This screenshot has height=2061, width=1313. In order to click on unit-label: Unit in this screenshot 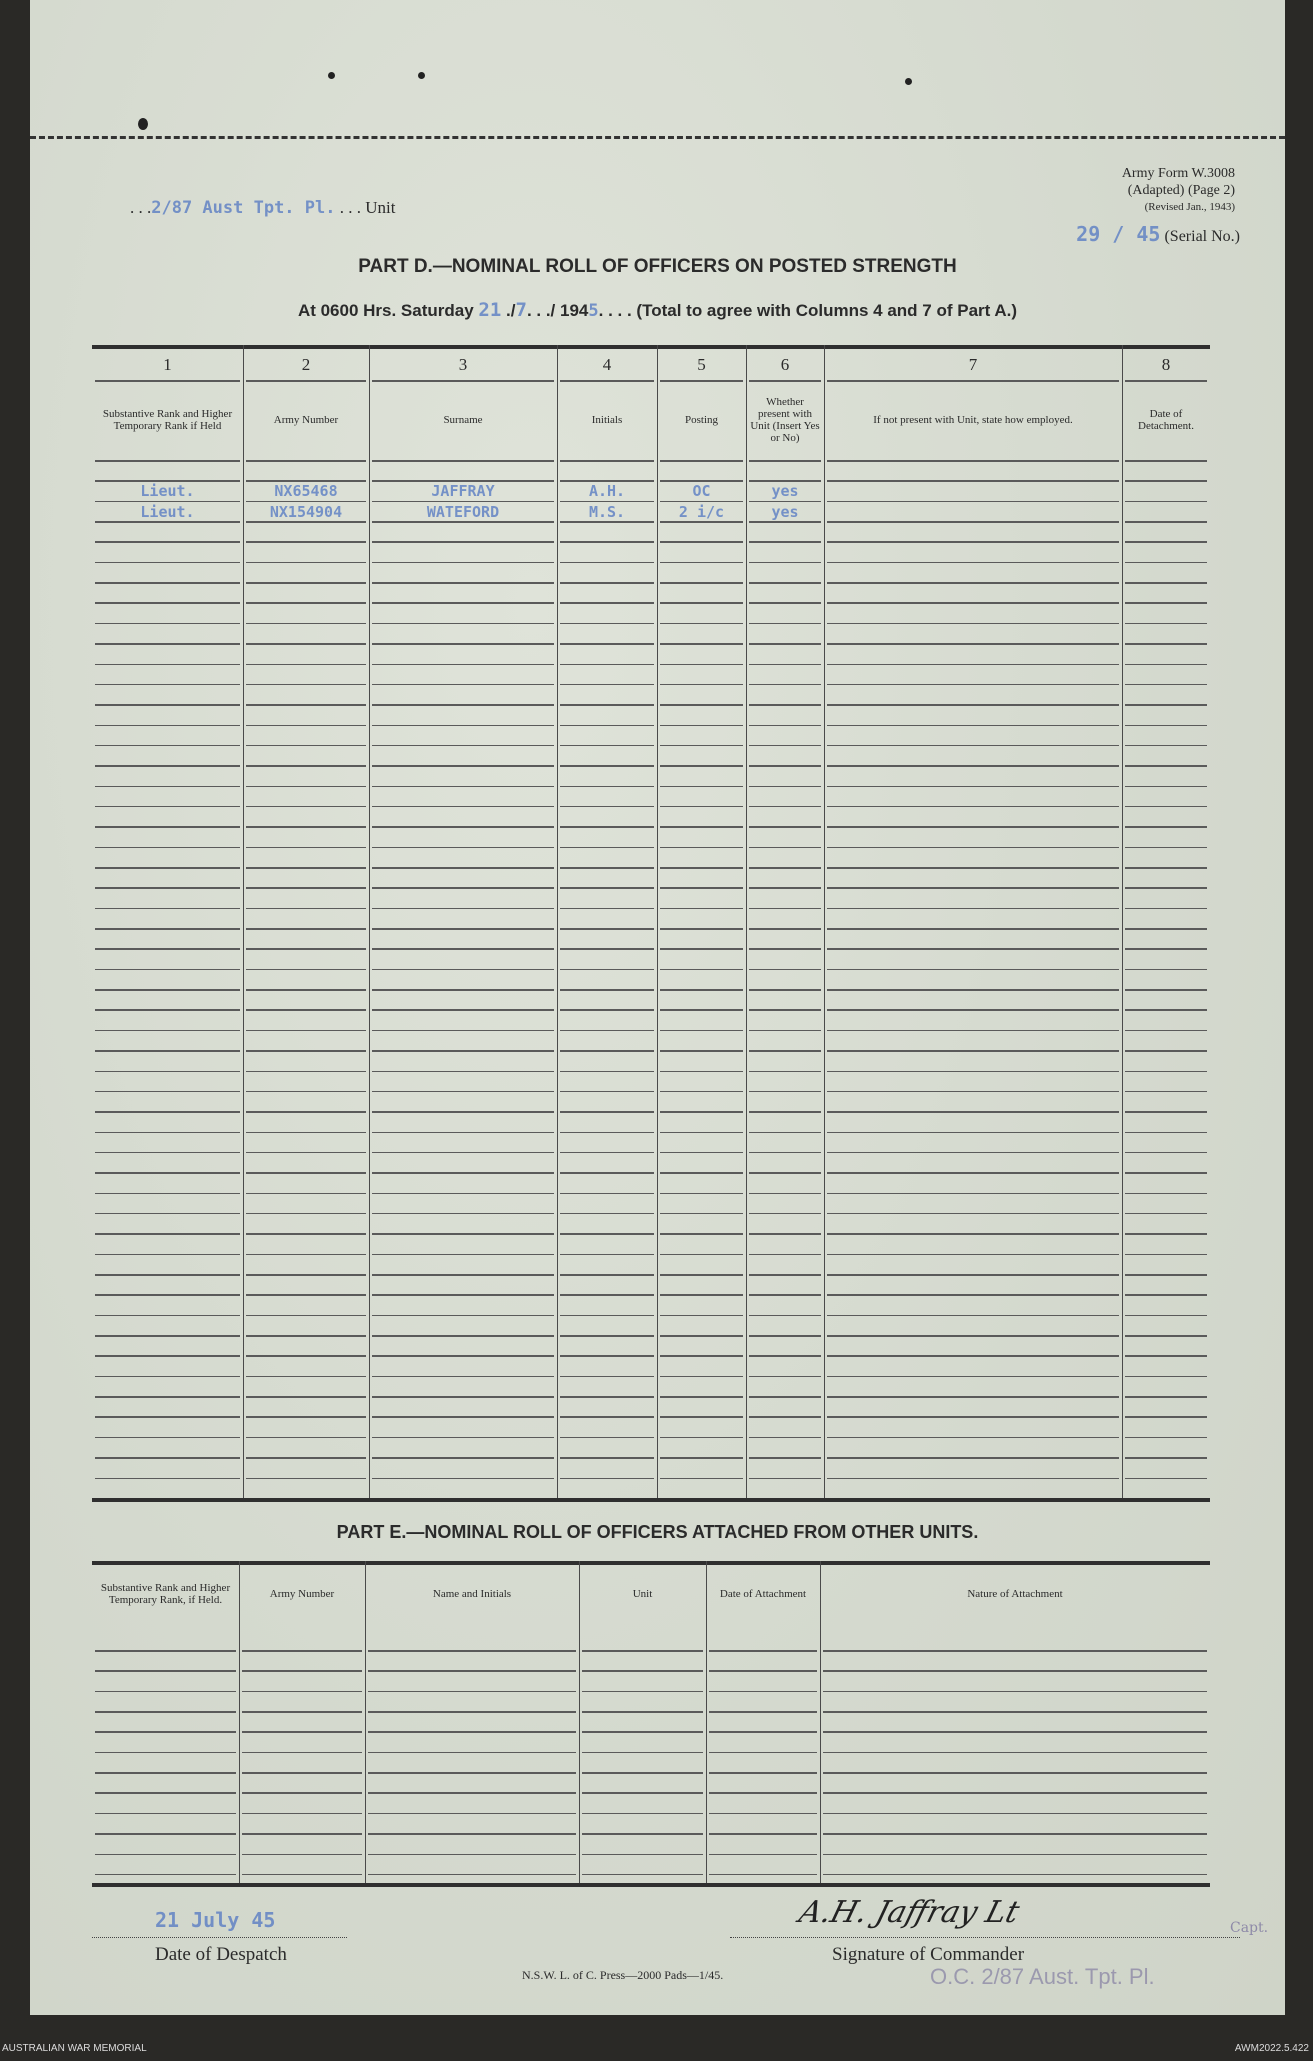, I will do `click(380, 207)`.